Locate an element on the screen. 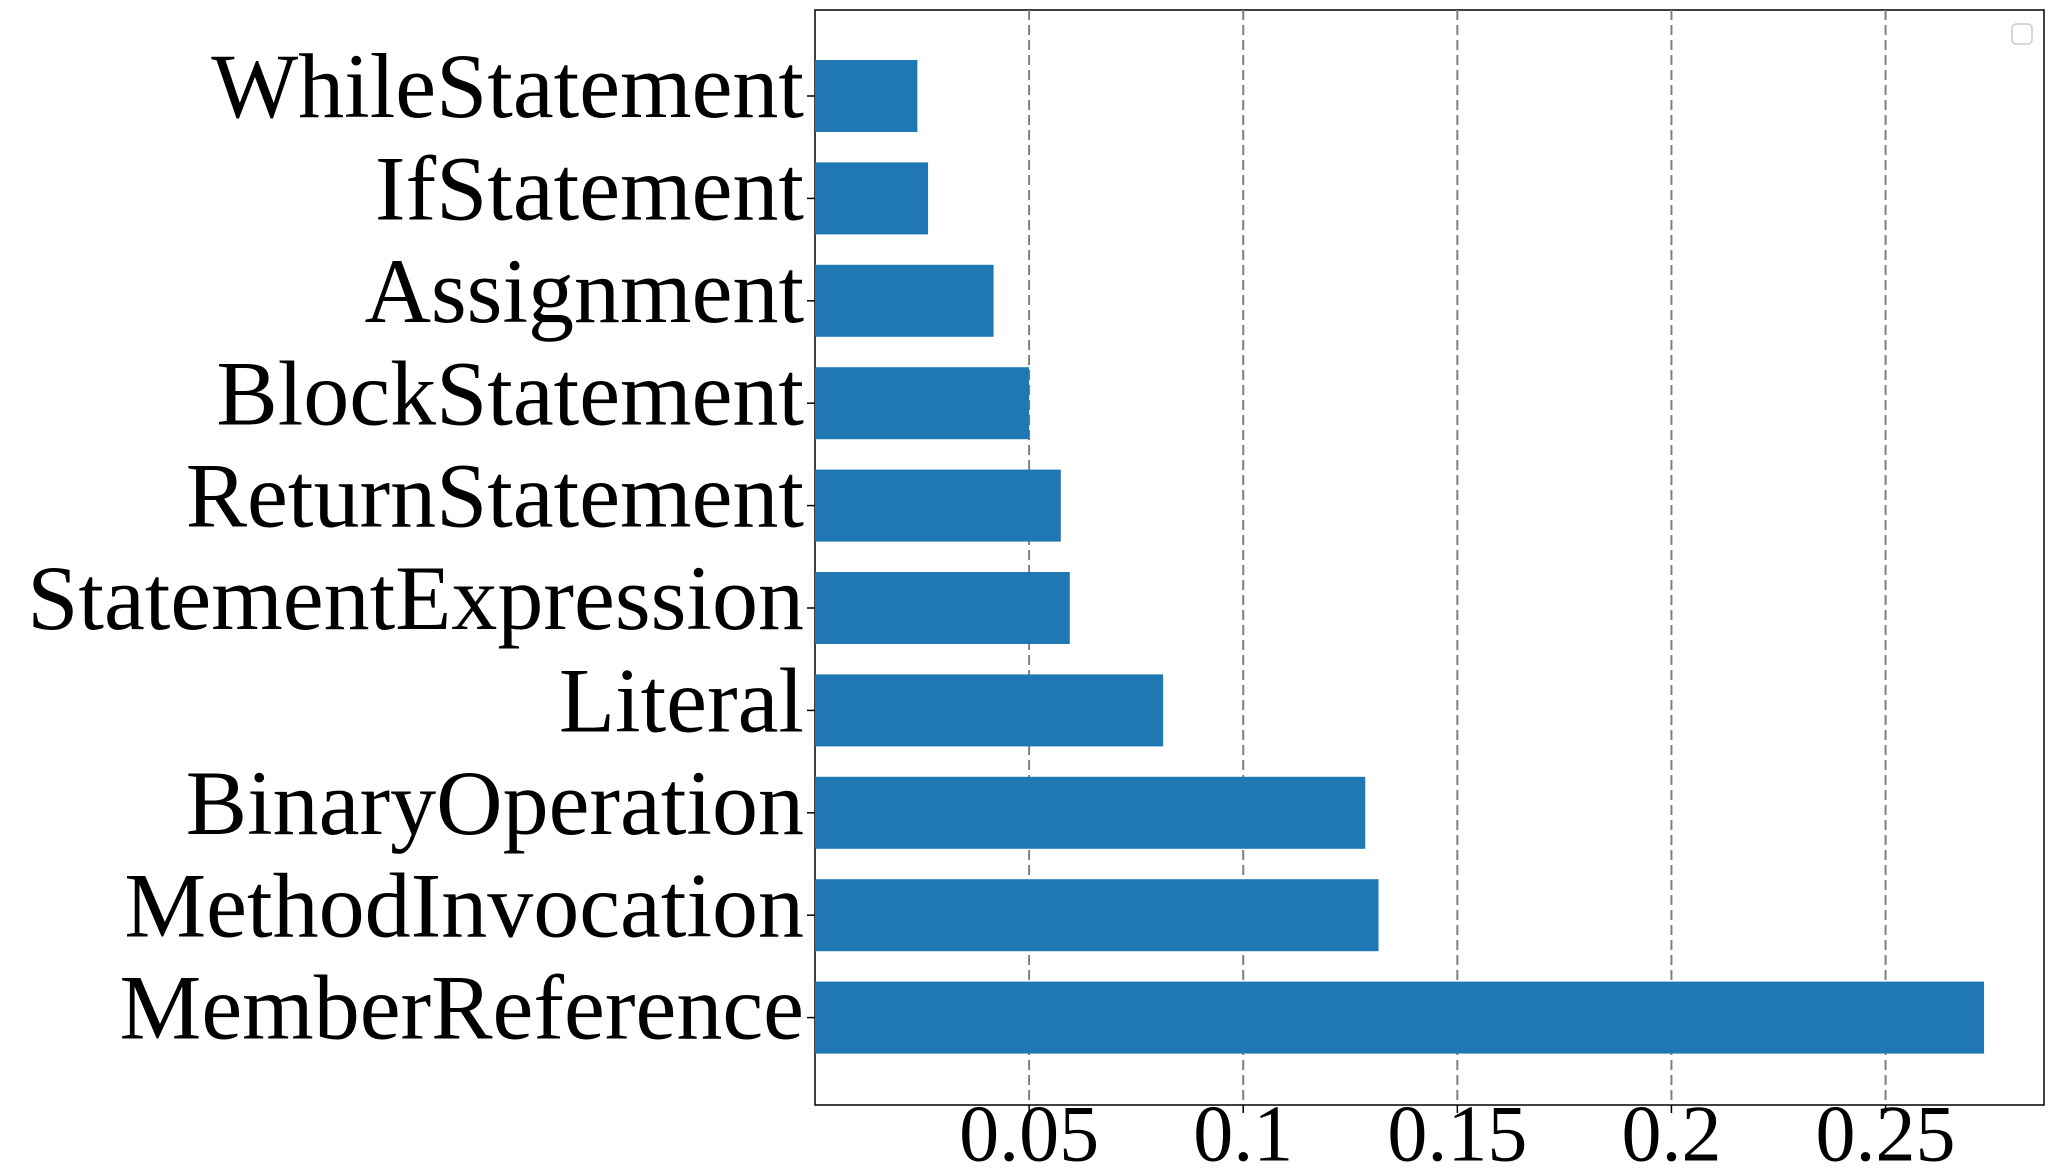 The image size is (2048, 1173). x-tick-label: 0.05 is located at coordinates (1029, 1131).